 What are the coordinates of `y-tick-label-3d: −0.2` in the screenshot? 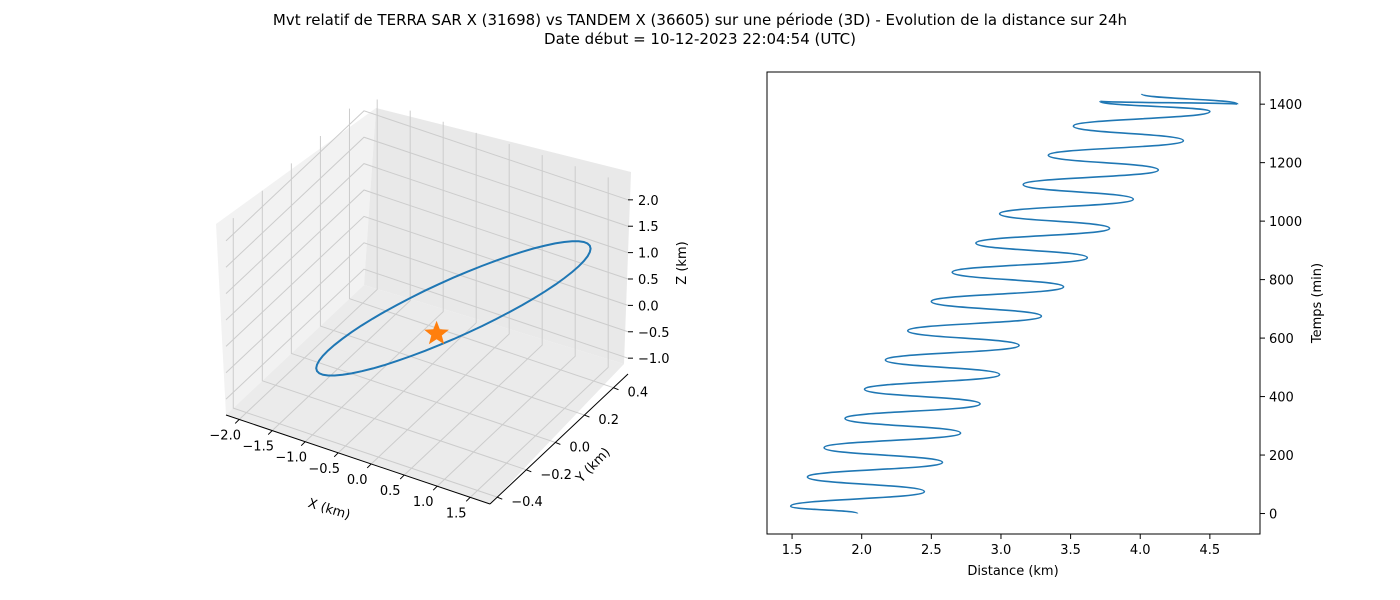 It's located at (556, 475).